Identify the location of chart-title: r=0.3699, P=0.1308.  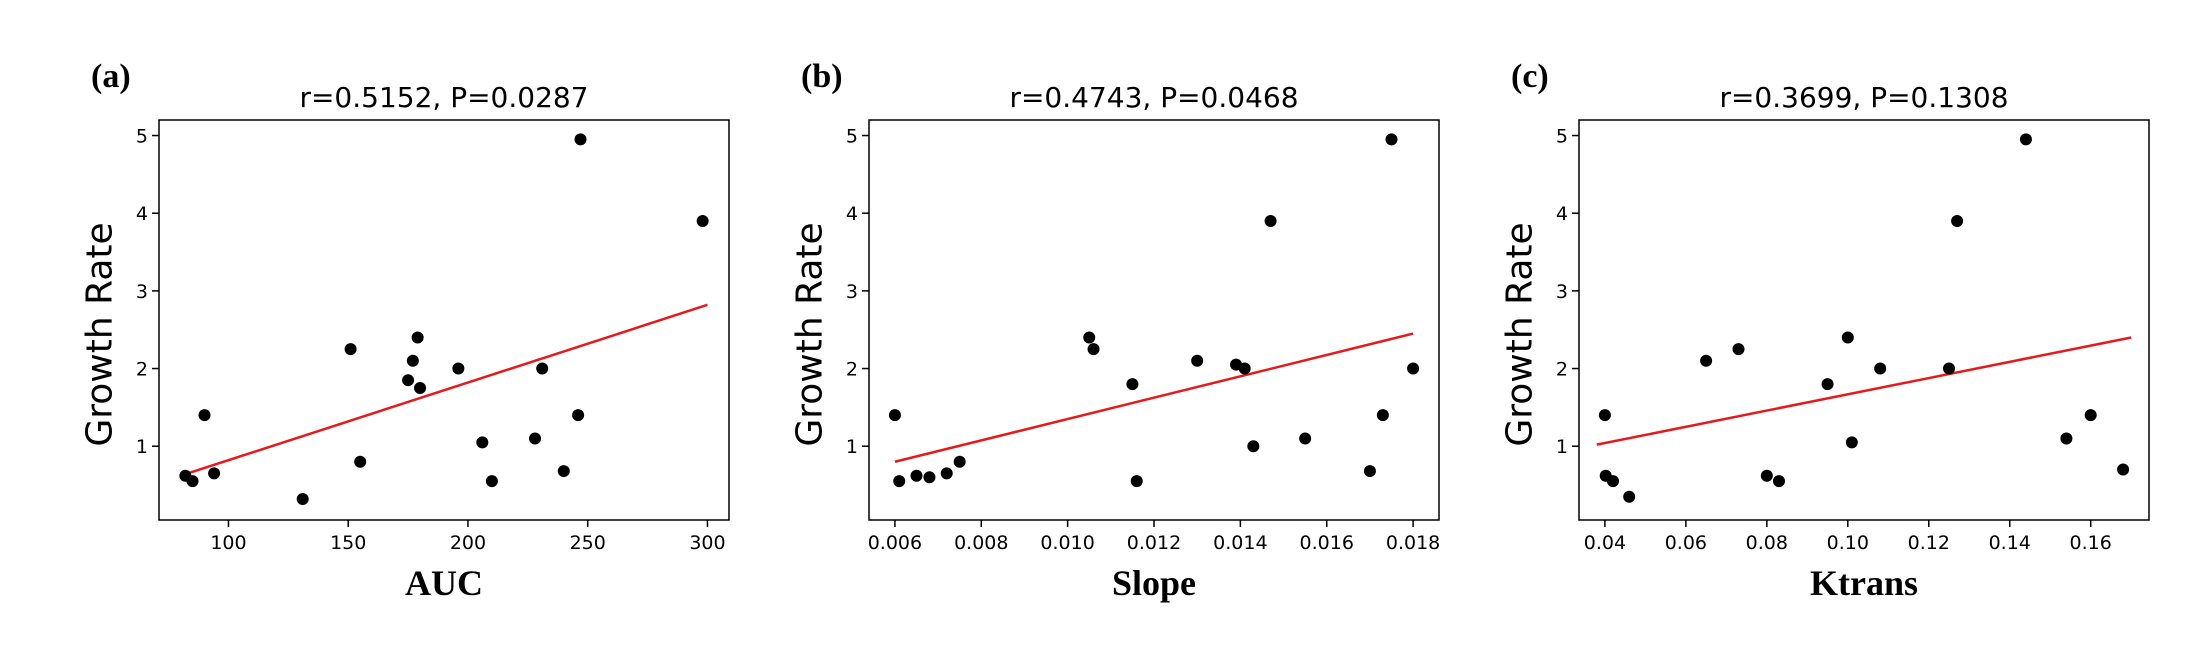
(1864, 97).